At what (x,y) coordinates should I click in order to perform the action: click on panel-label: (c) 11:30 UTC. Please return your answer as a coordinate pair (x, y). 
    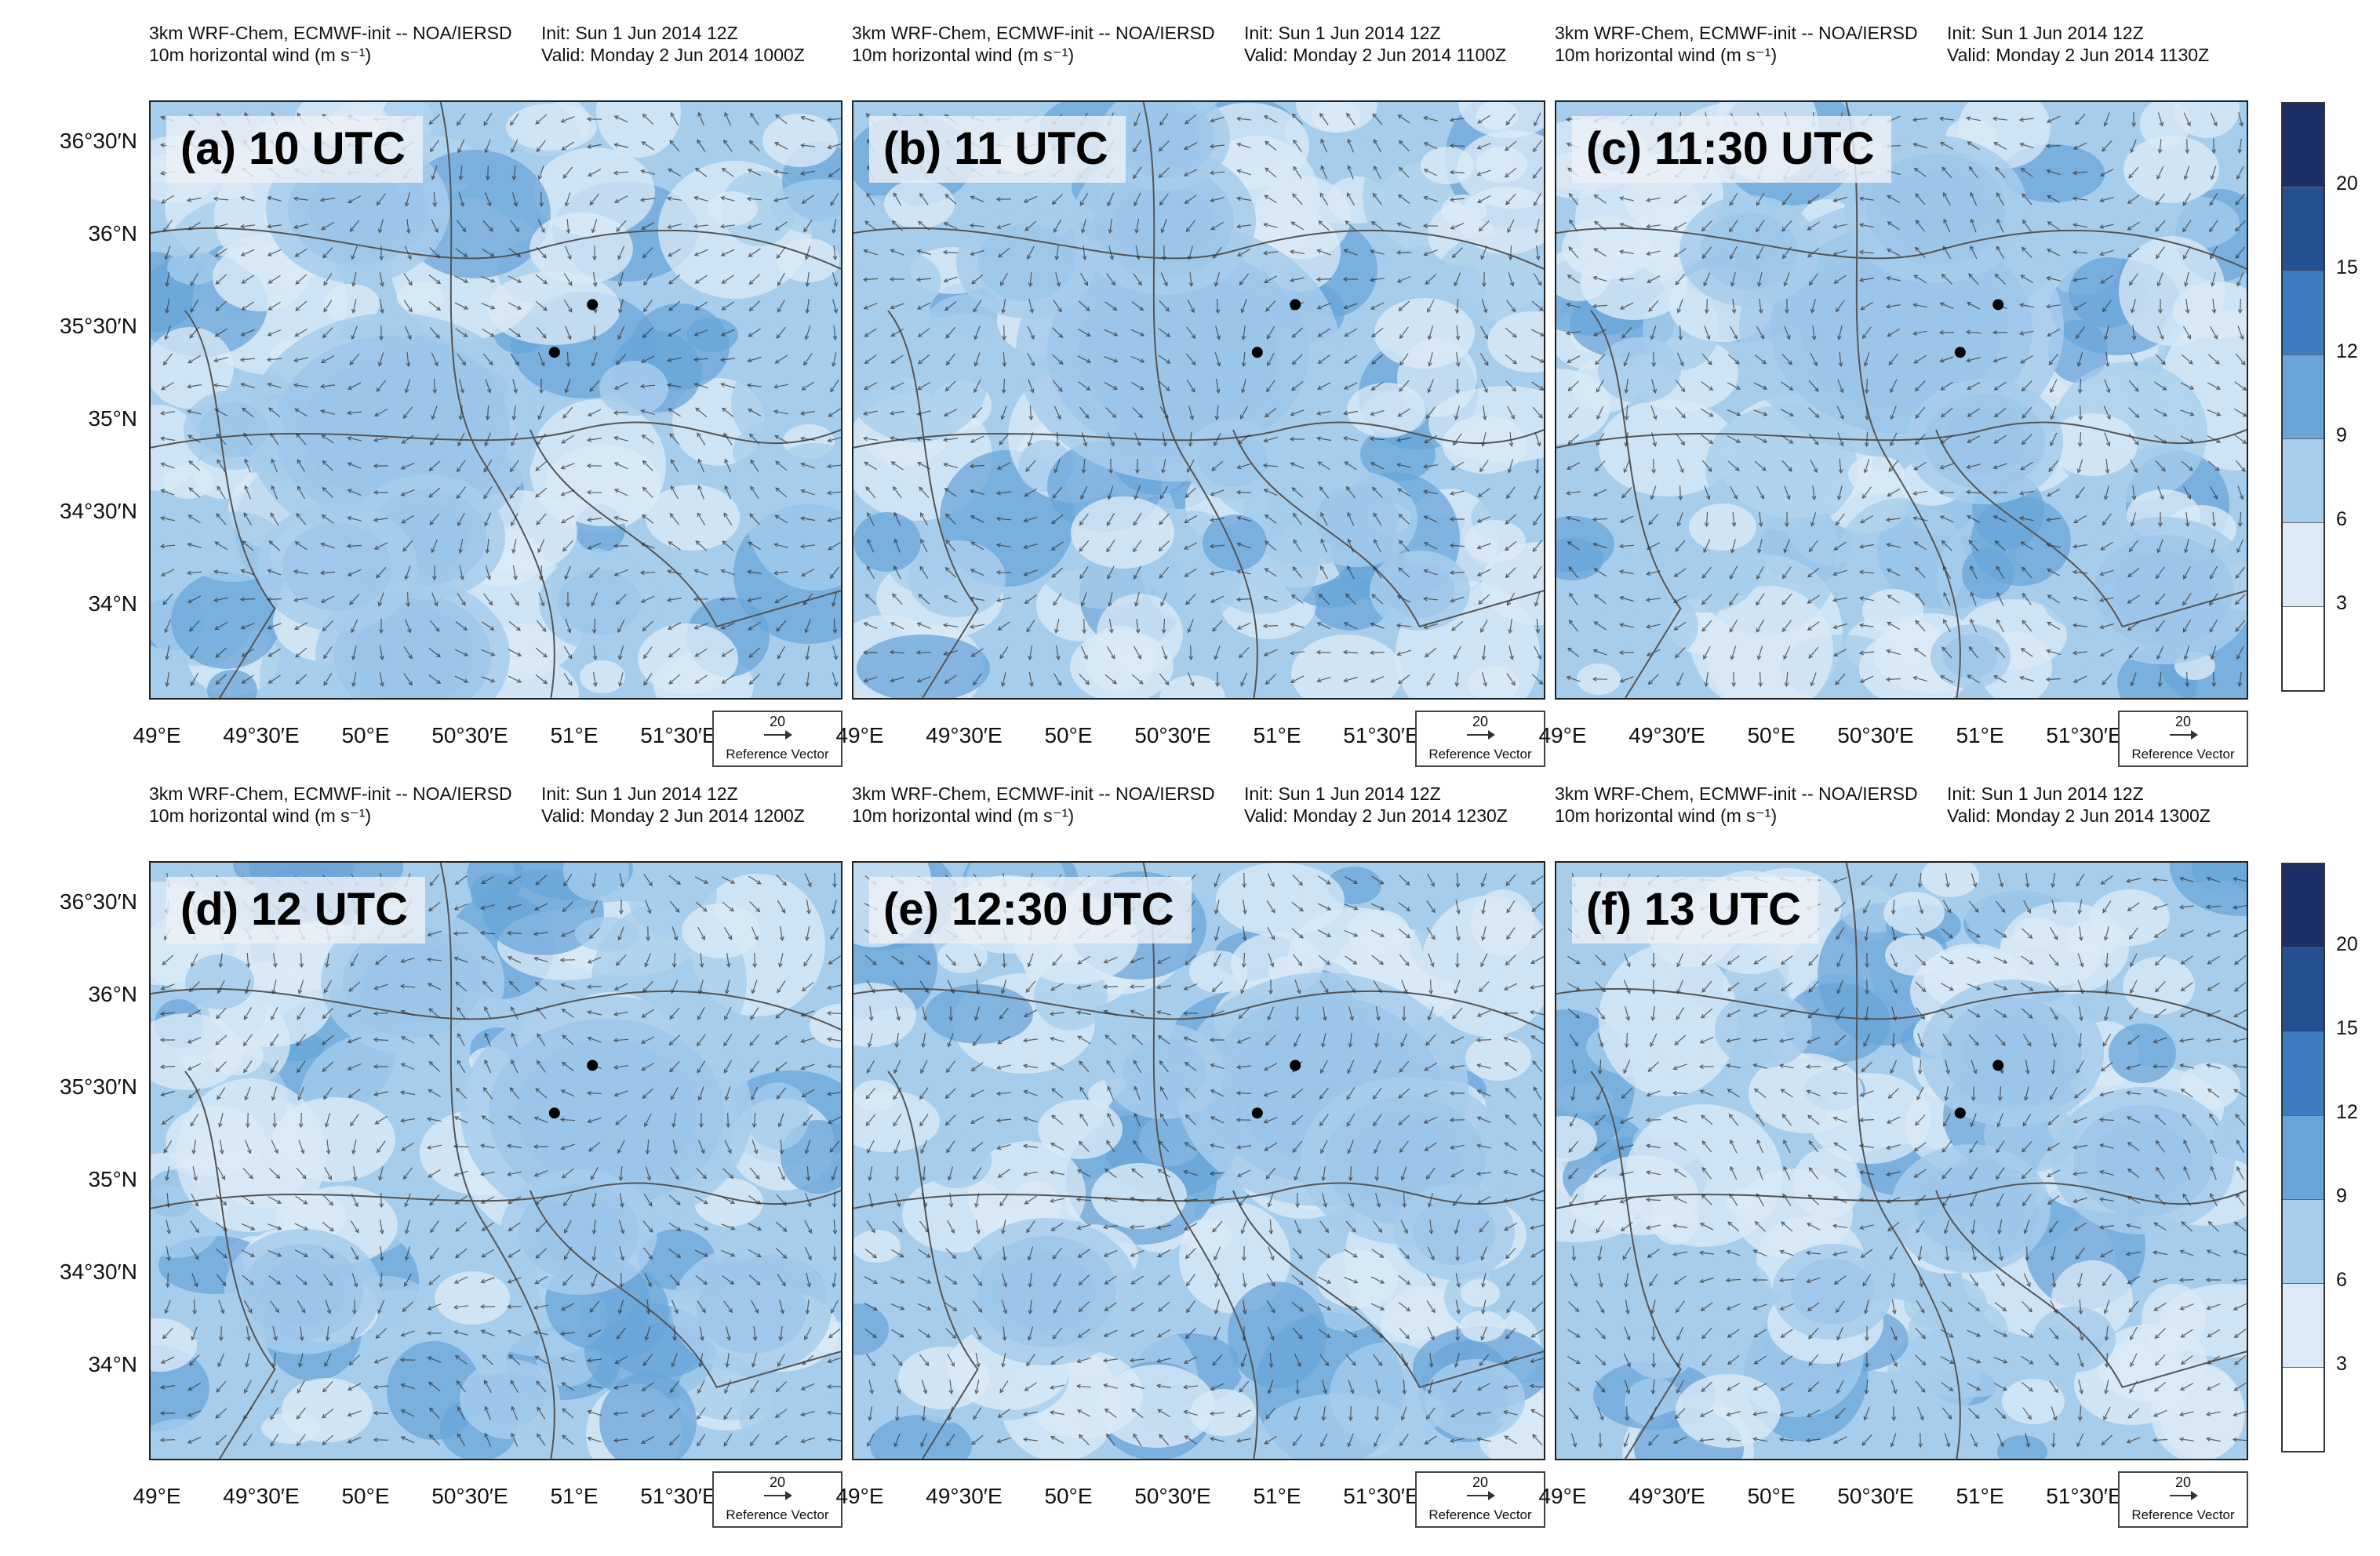
    Looking at the image, I should click on (1732, 149).